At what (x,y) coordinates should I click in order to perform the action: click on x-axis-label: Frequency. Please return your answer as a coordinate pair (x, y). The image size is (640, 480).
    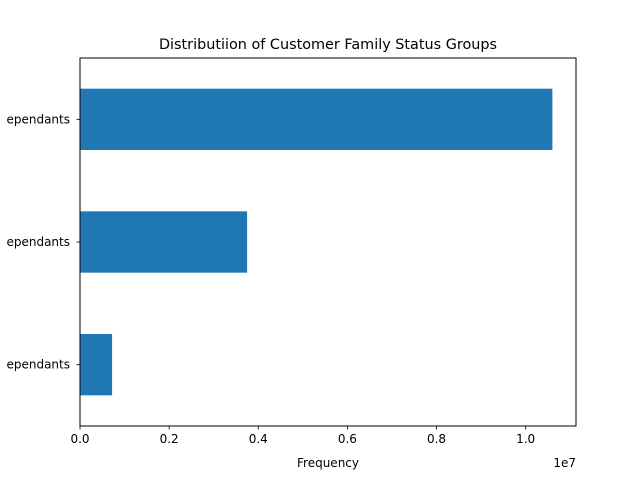
    Looking at the image, I should click on (328, 463).